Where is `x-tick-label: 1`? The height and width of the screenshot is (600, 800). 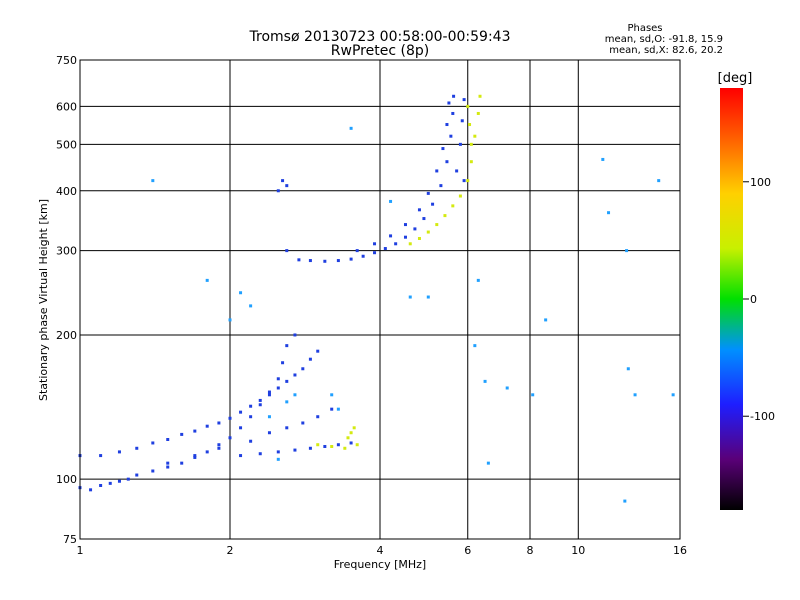
x-tick-label: 1 is located at coordinates (80, 550).